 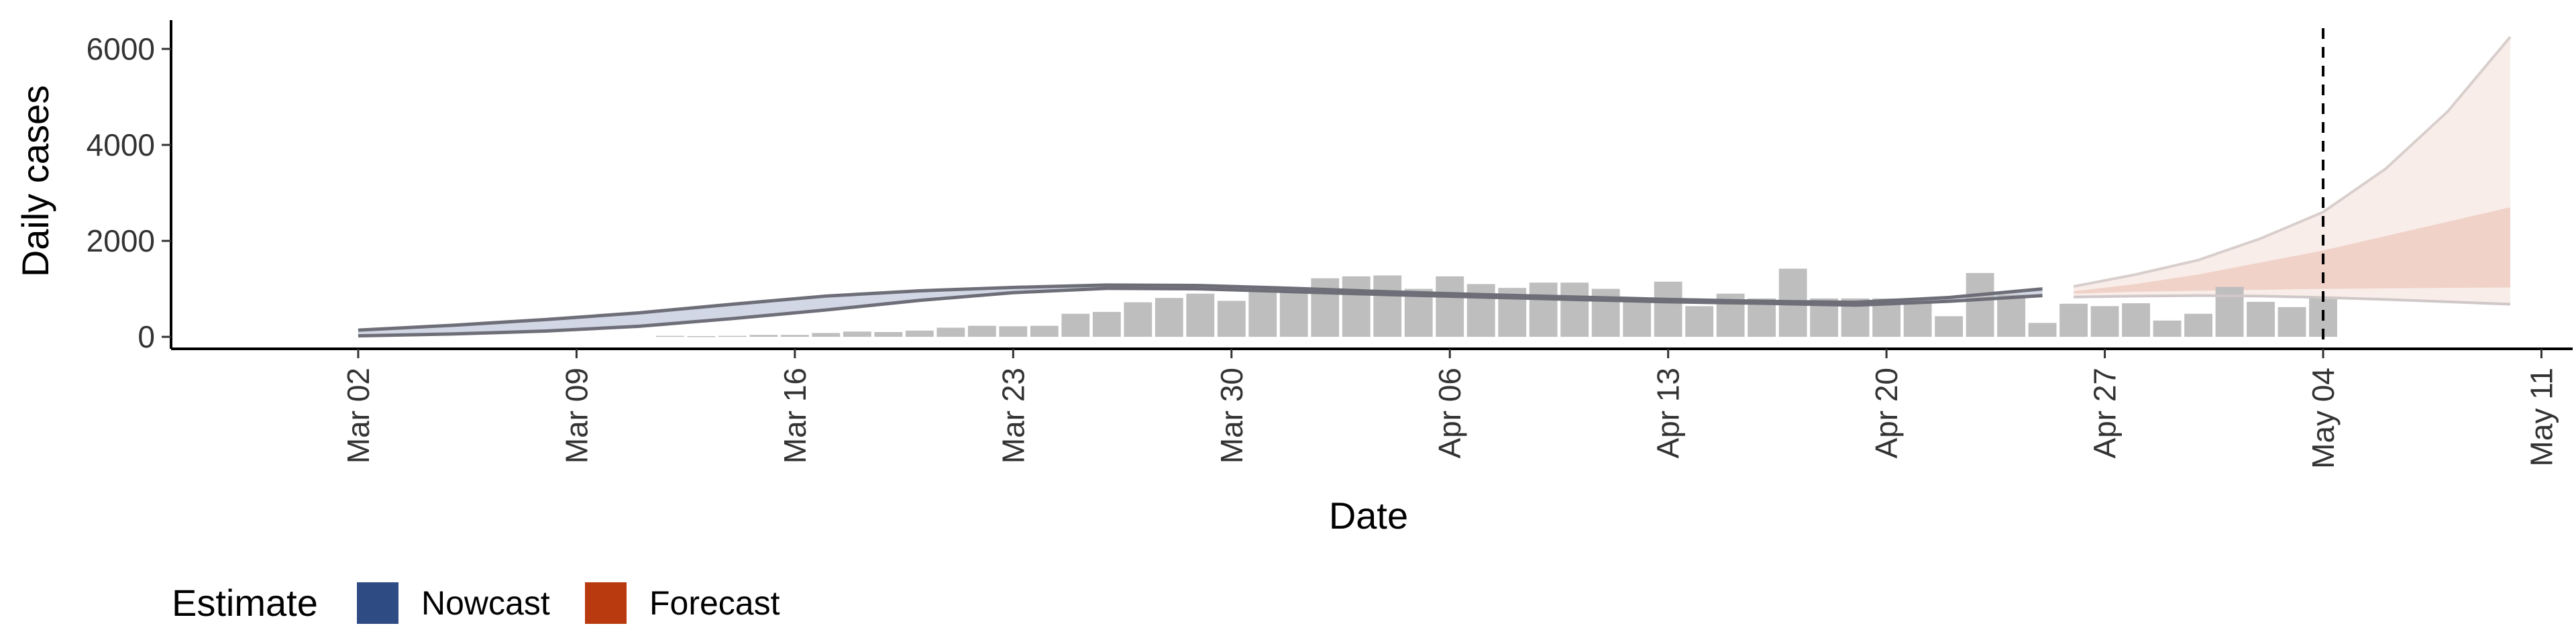 What do you see at coordinates (2541, 417) in the screenshot?
I see `x-tick-label: May 11` at bounding box center [2541, 417].